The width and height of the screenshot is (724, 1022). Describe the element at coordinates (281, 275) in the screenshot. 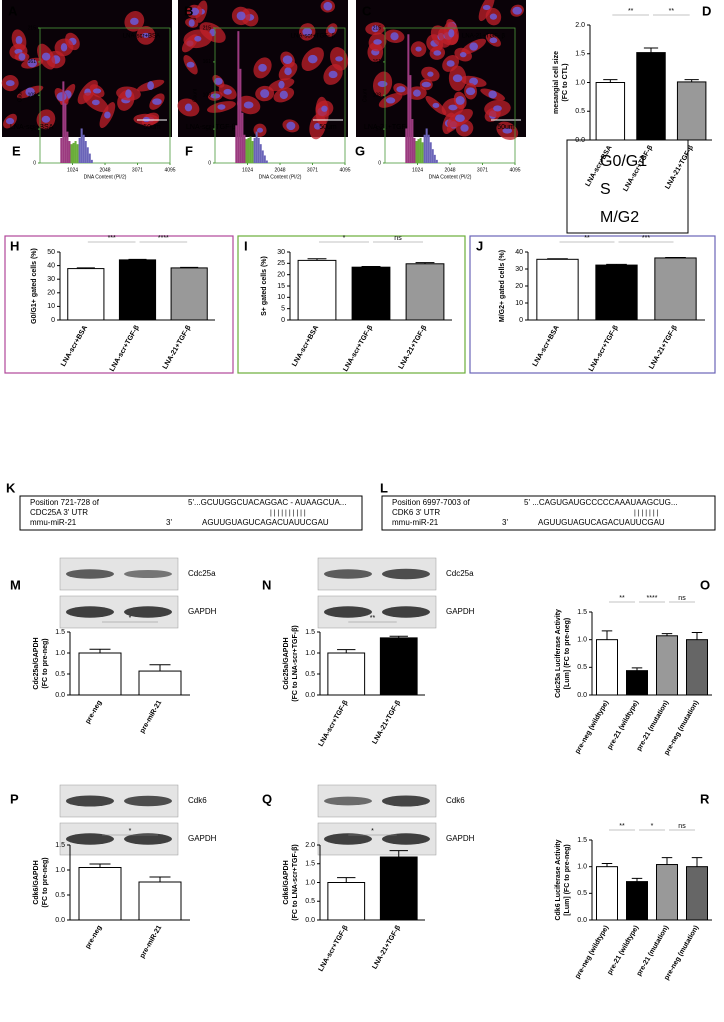

I see `y-tick-label: 20` at that location.